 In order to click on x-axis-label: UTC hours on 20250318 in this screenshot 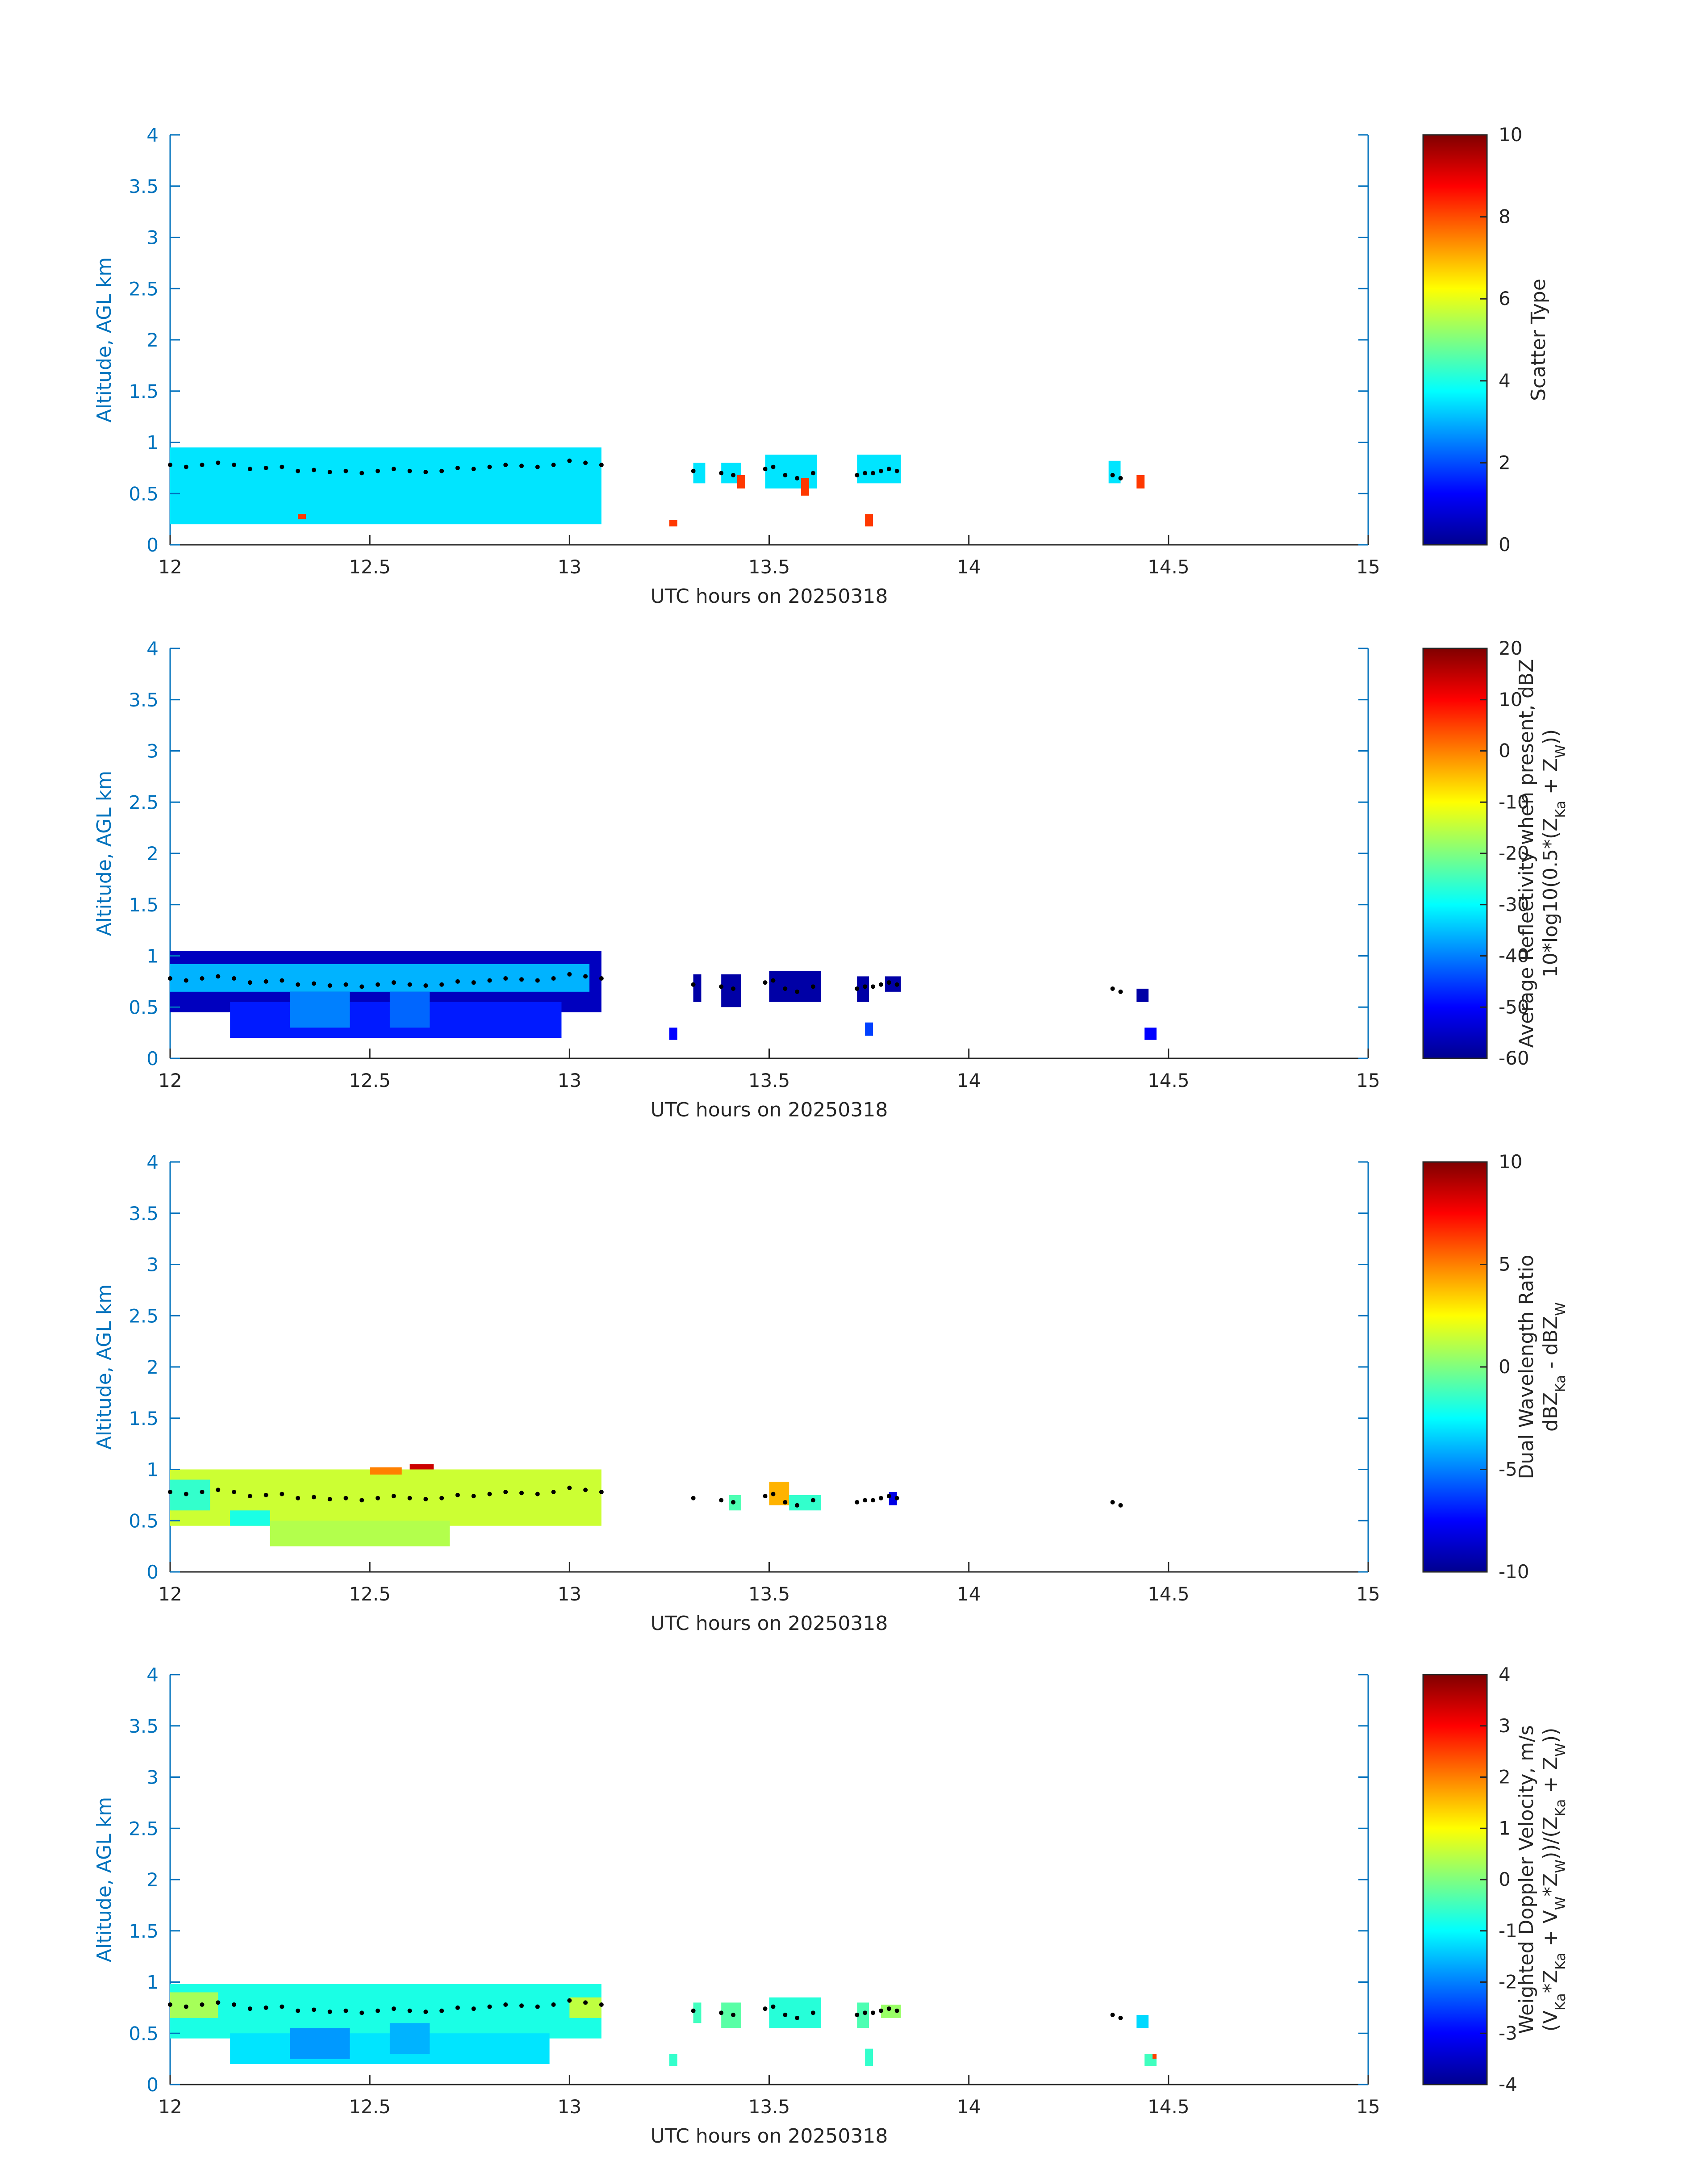, I will do `click(769, 1110)`.